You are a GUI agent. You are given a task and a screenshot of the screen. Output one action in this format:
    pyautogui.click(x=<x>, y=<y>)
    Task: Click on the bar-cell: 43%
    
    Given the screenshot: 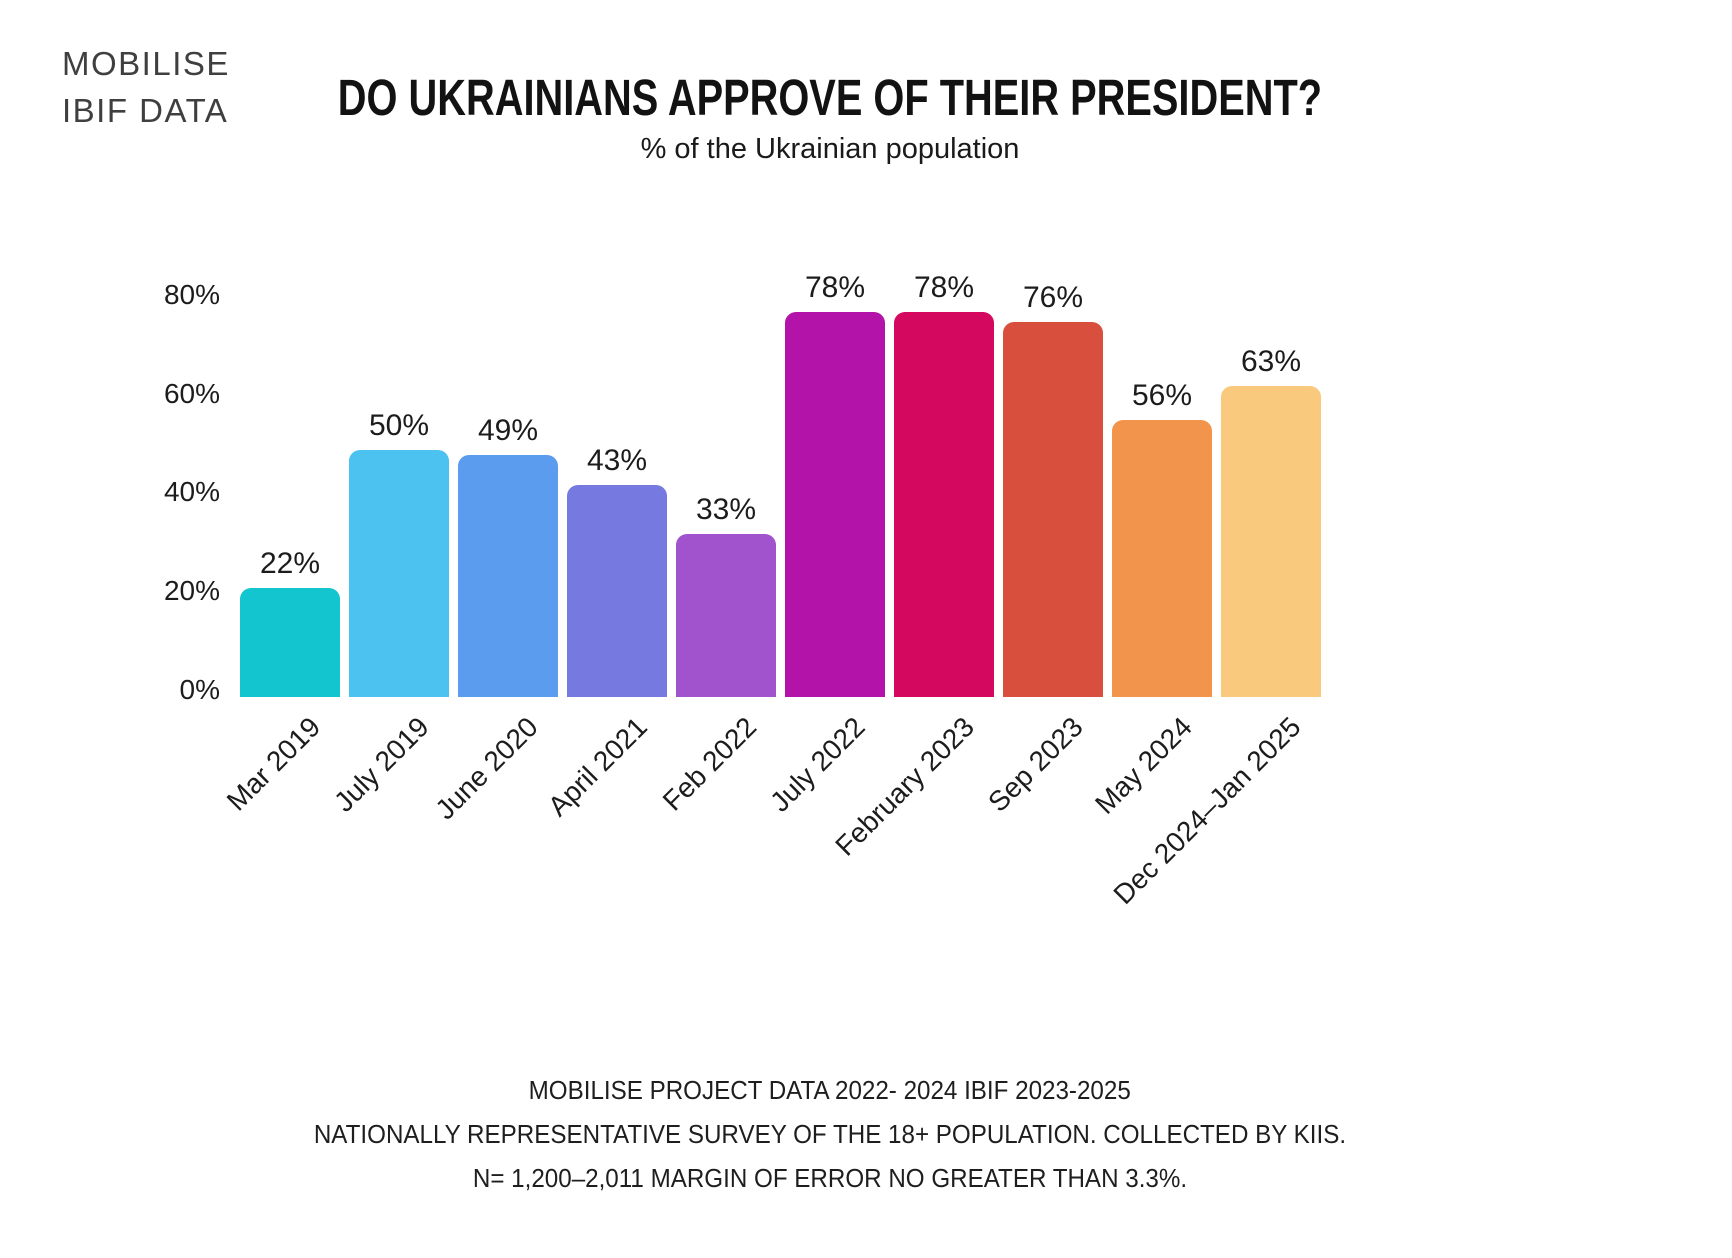 What is the action you would take?
    pyautogui.click(x=617, y=570)
    